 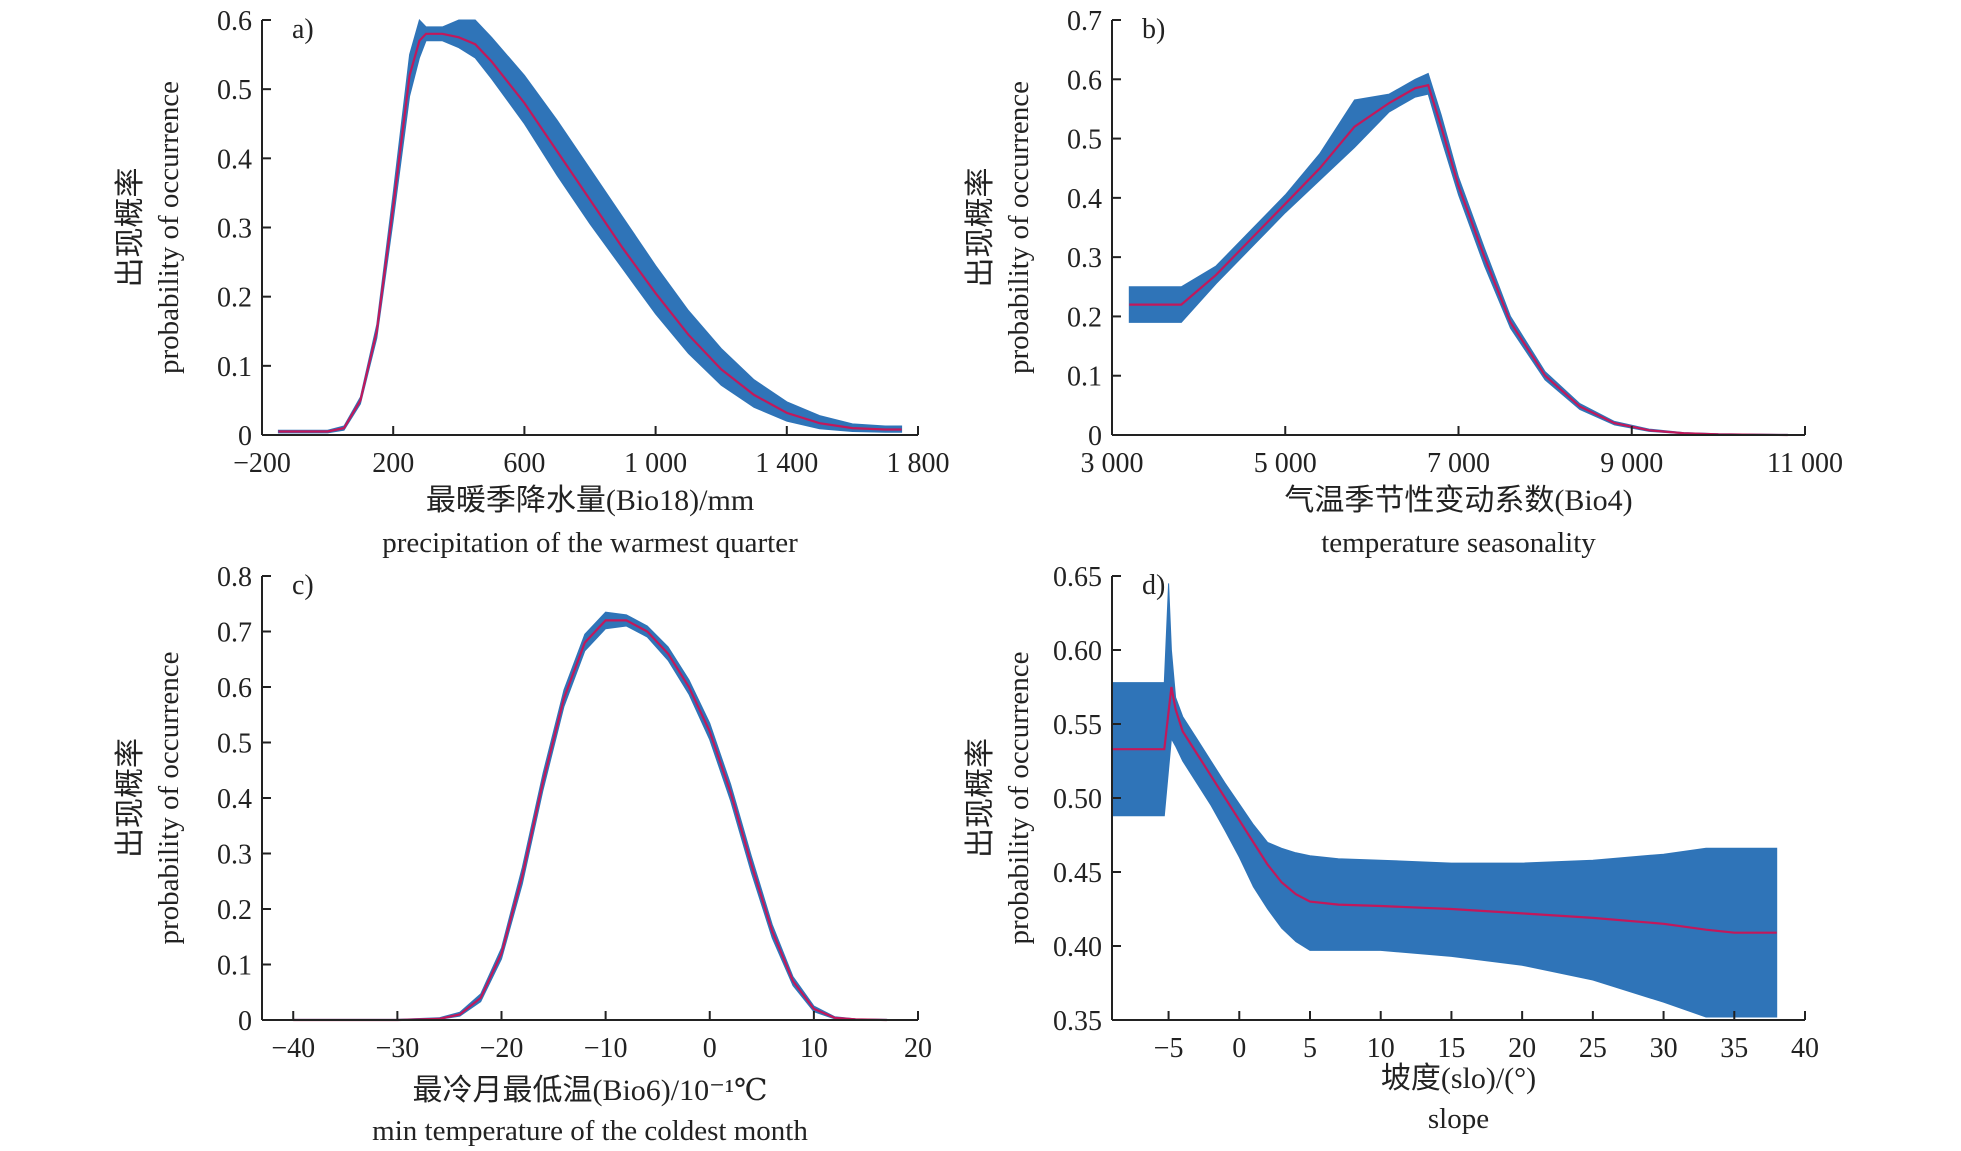 What do you see at coordinates (1077, 799) in the screenshot?
I see `y-tick-label: 0.50` at bounding box center [1077, 799].